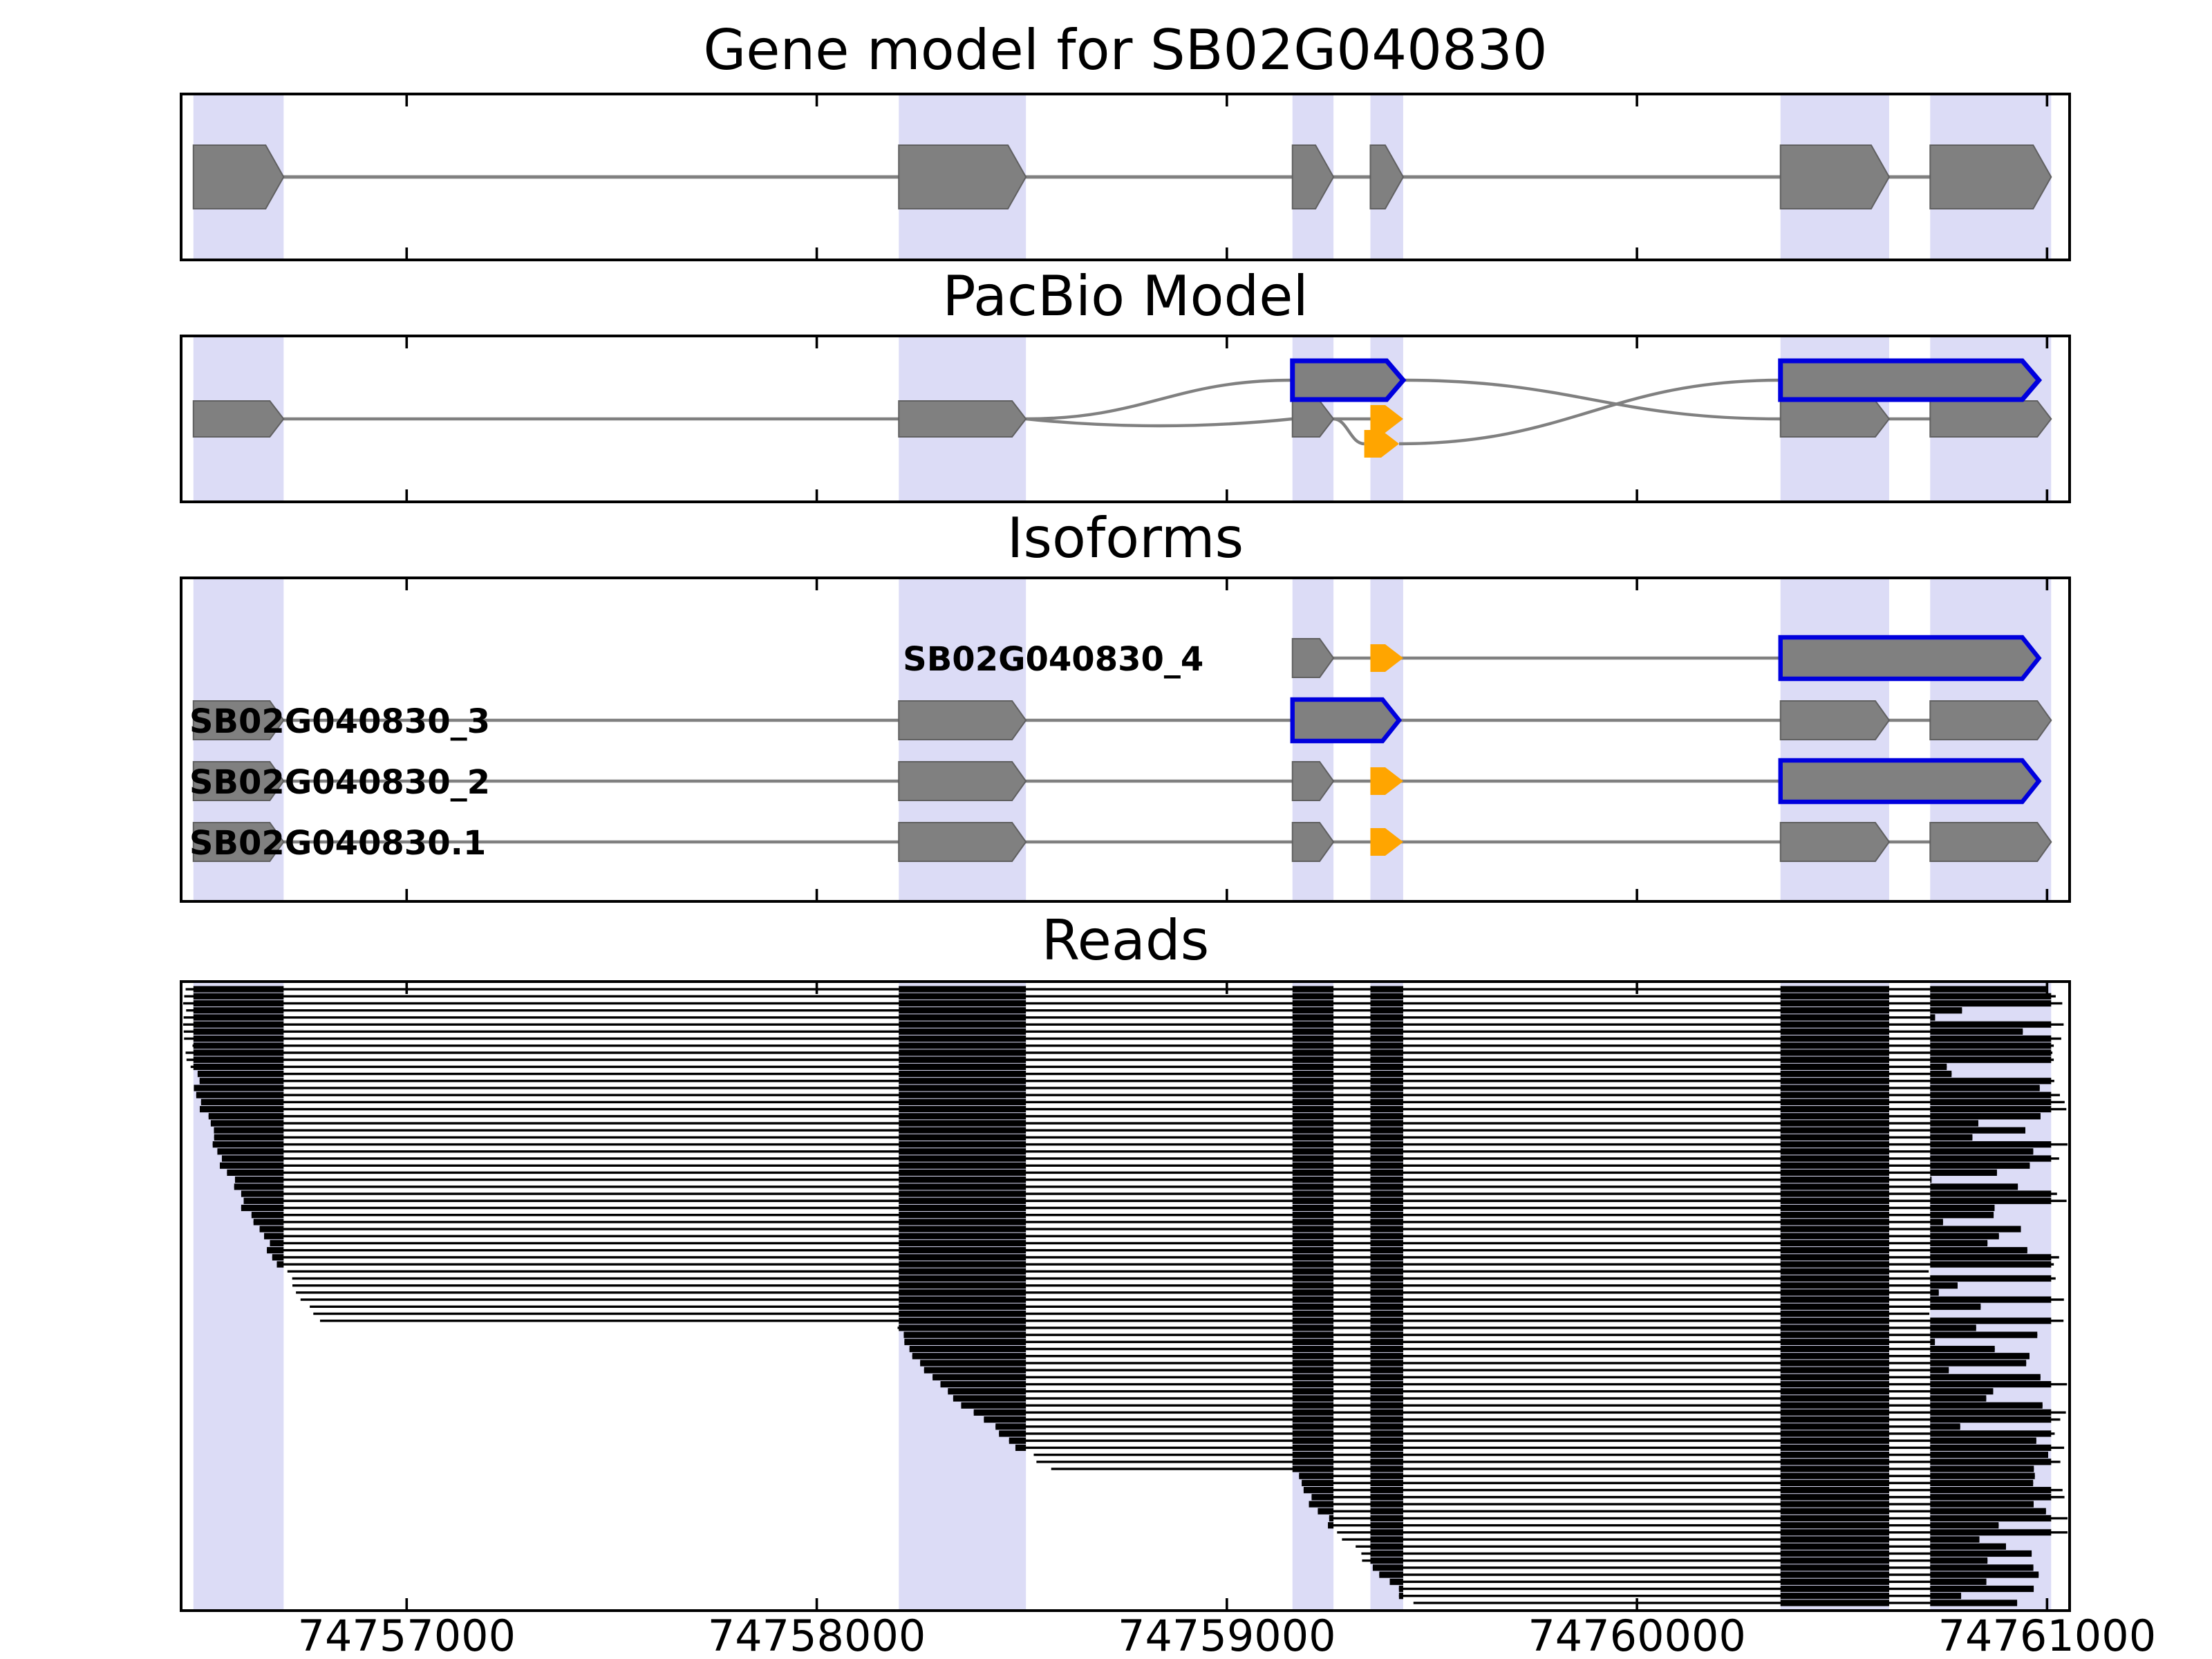  Describe the element at coordinates (337, 843) in the screenshot. I see `transcript-label: SB02G040830.1` at that location.